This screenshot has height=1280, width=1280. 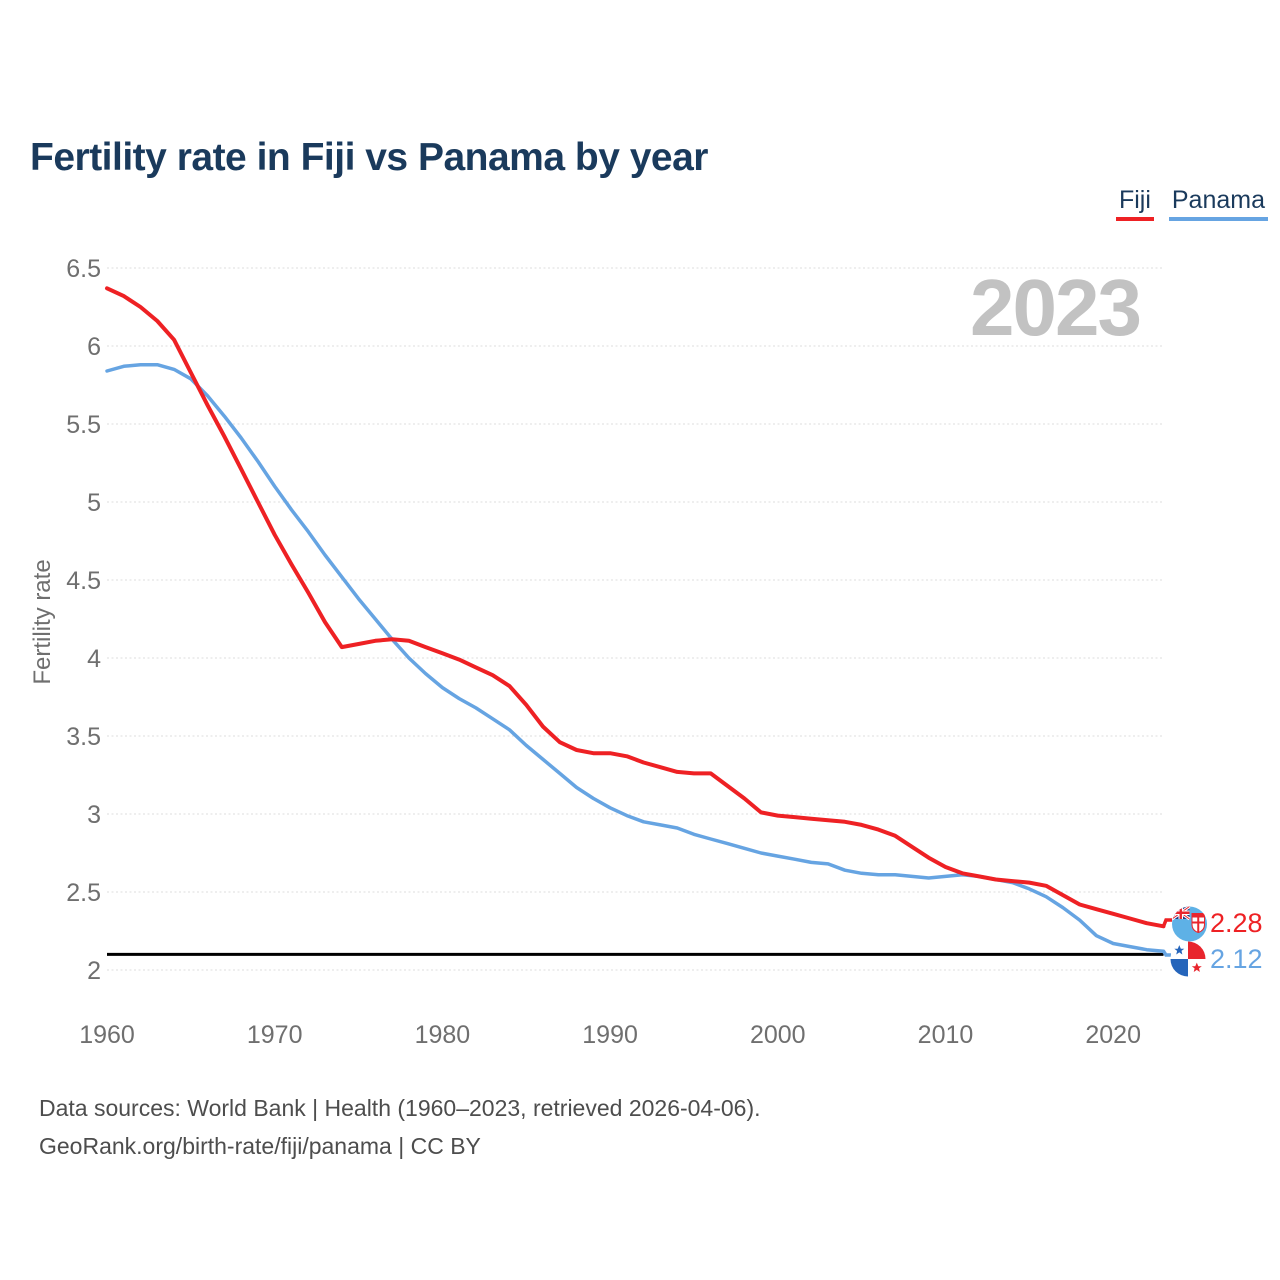 What do you see at coordinates (83, 425) in the screenshot?
I see `y-tick-label: 5.5` at bounding box center [83, 425].